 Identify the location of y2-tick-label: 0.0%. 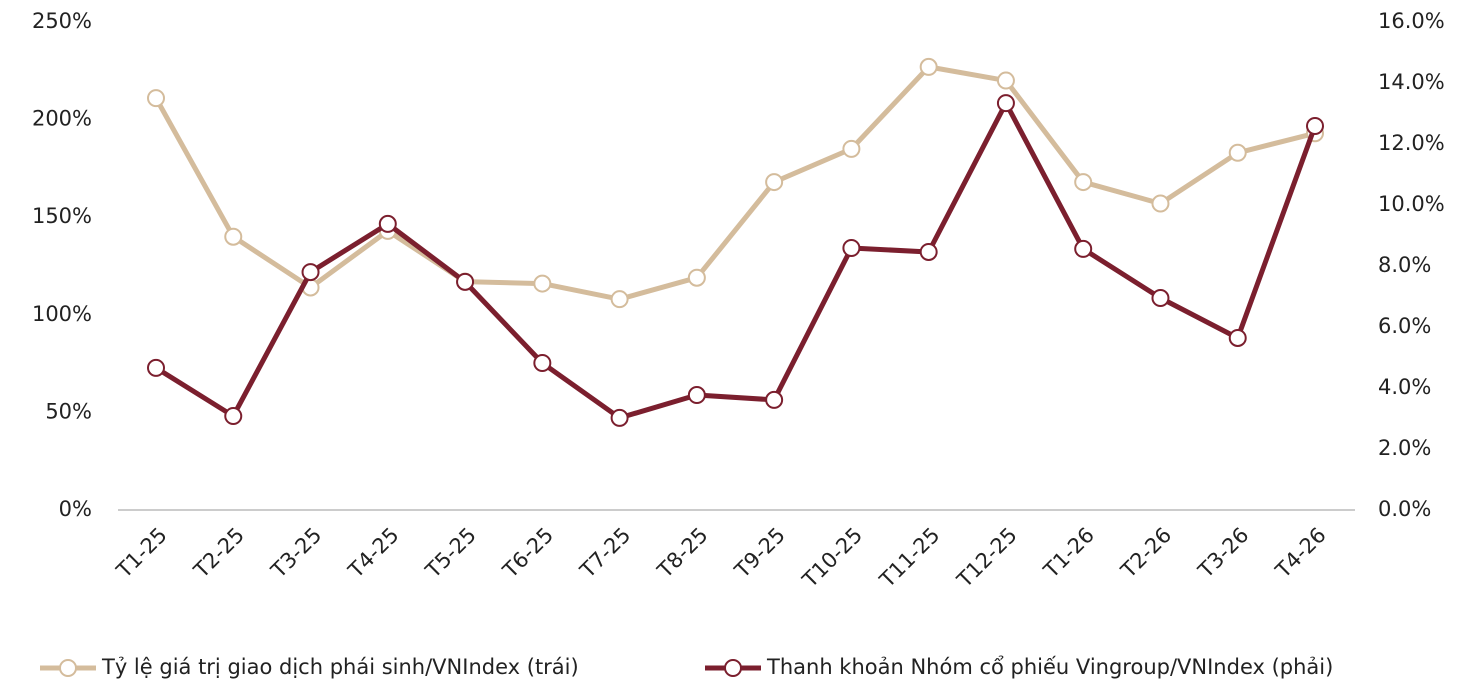
(1404, 509).